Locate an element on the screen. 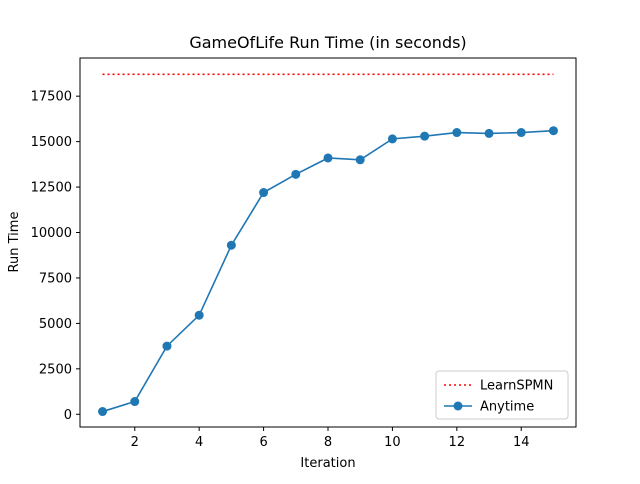 The width and height of the screenshot is (640, 484). chart-title: GameOfLife Run Time (in seconds) is located at coordinates (327, 42).